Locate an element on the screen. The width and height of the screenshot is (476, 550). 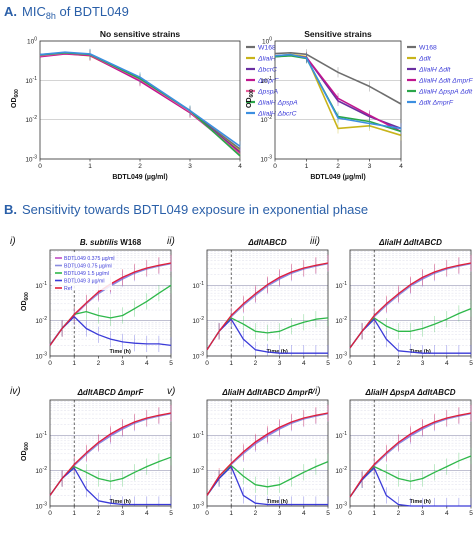
chart-title: ΔlialH ΔdltABCD ΔmprF is located at coordinates (267, 392).